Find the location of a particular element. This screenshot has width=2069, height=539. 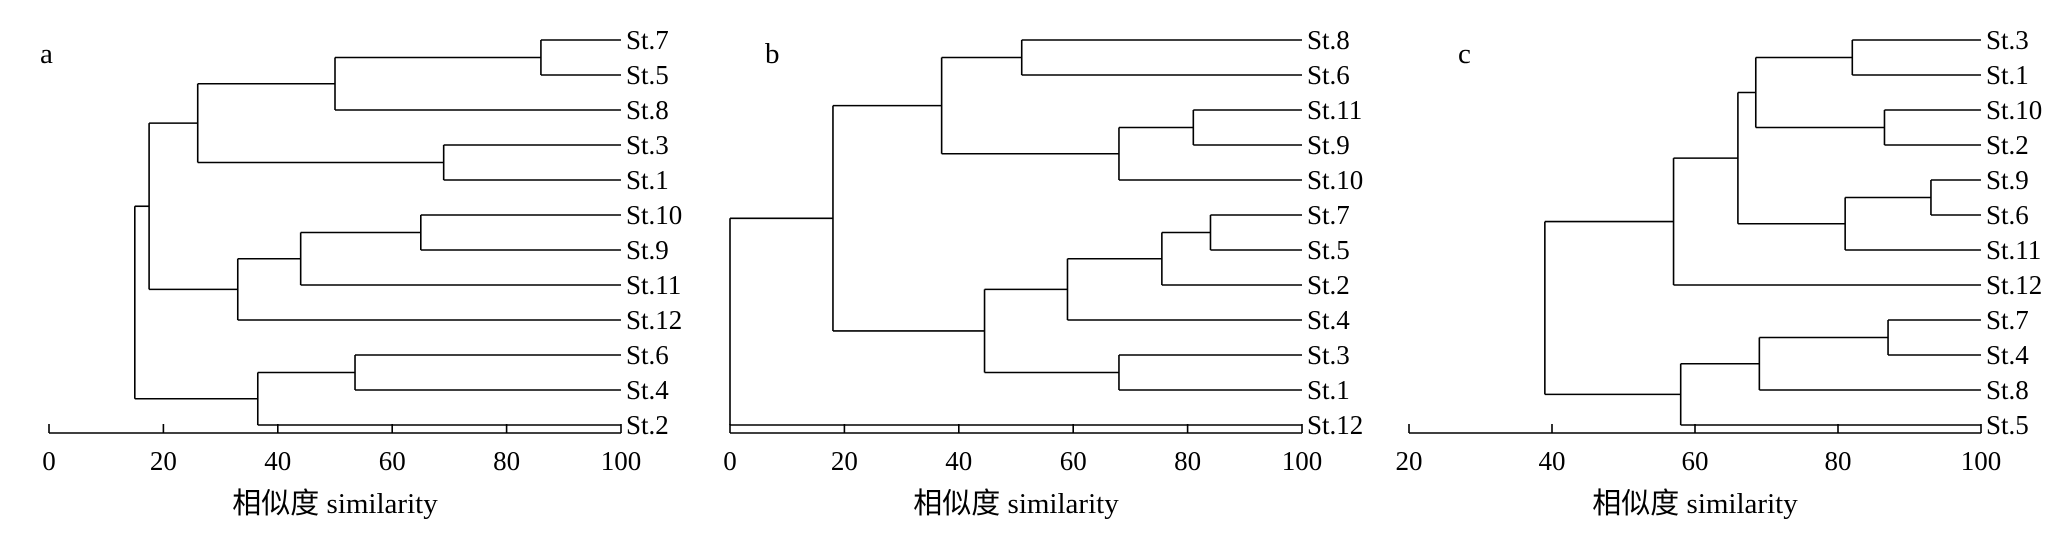

panel-label: b is located at coordinates (772, 54).